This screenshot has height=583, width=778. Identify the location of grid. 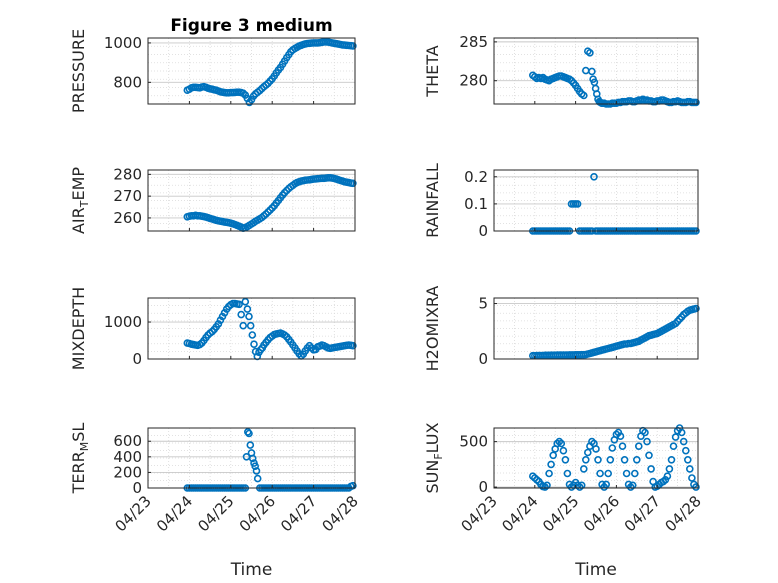
(251, 200).